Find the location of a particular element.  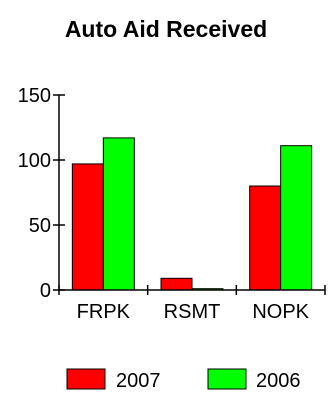

bar-rsmt-2007 is located at coordinates (176, 284).